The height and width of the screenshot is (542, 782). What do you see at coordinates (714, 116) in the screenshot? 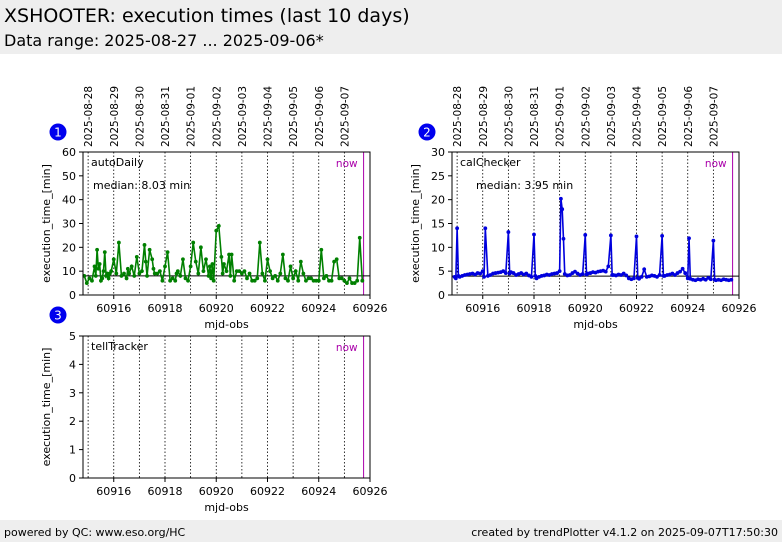
I see `chart-2-date-label: 2025-09-07` at bounding box center [714, 116].